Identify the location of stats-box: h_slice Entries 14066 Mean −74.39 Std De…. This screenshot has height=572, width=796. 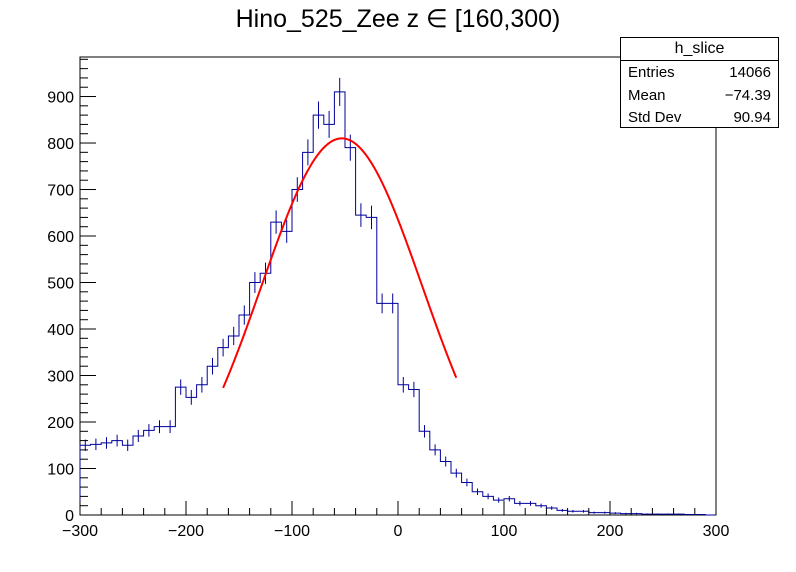
(699, 82).